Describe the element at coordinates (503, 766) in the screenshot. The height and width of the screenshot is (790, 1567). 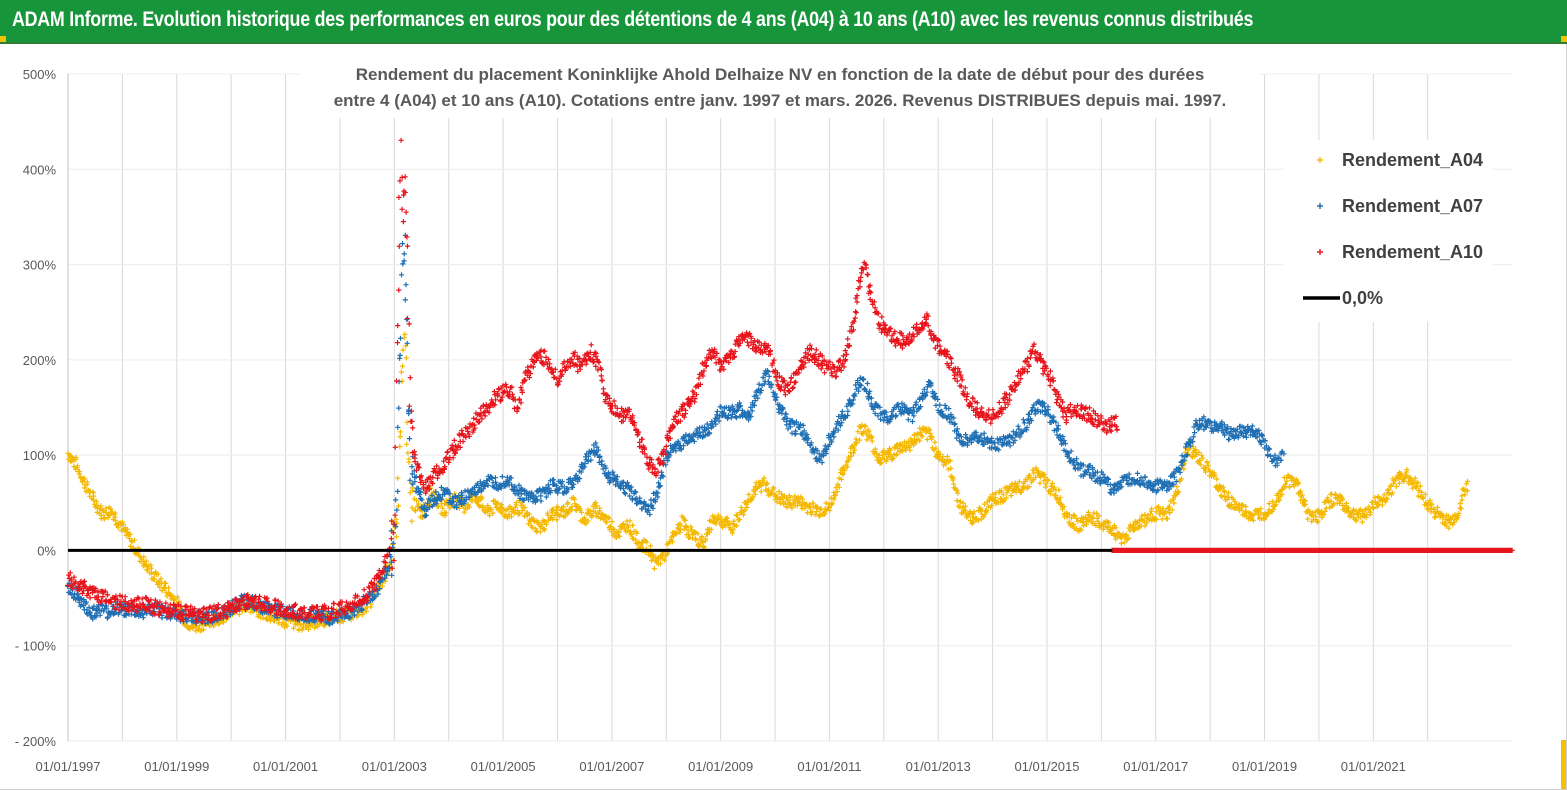
I see `x-tick-label: 01/01/2005` at that location.